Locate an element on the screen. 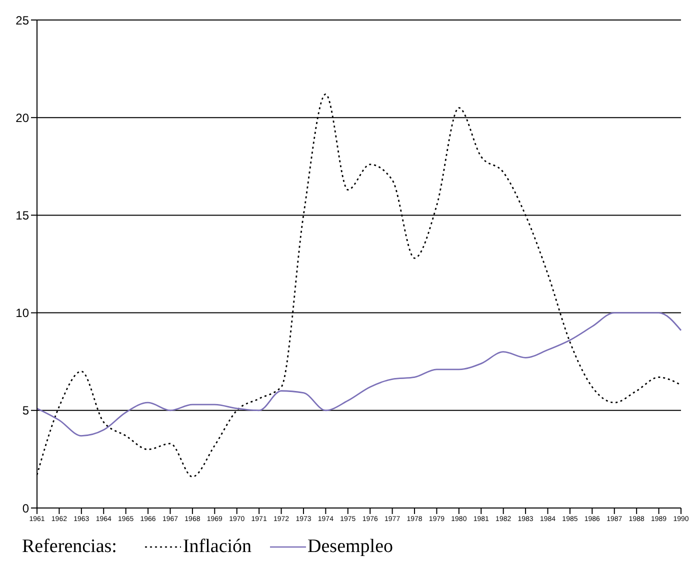  y-tick-label: 0 is located at coordinates (26, 508).